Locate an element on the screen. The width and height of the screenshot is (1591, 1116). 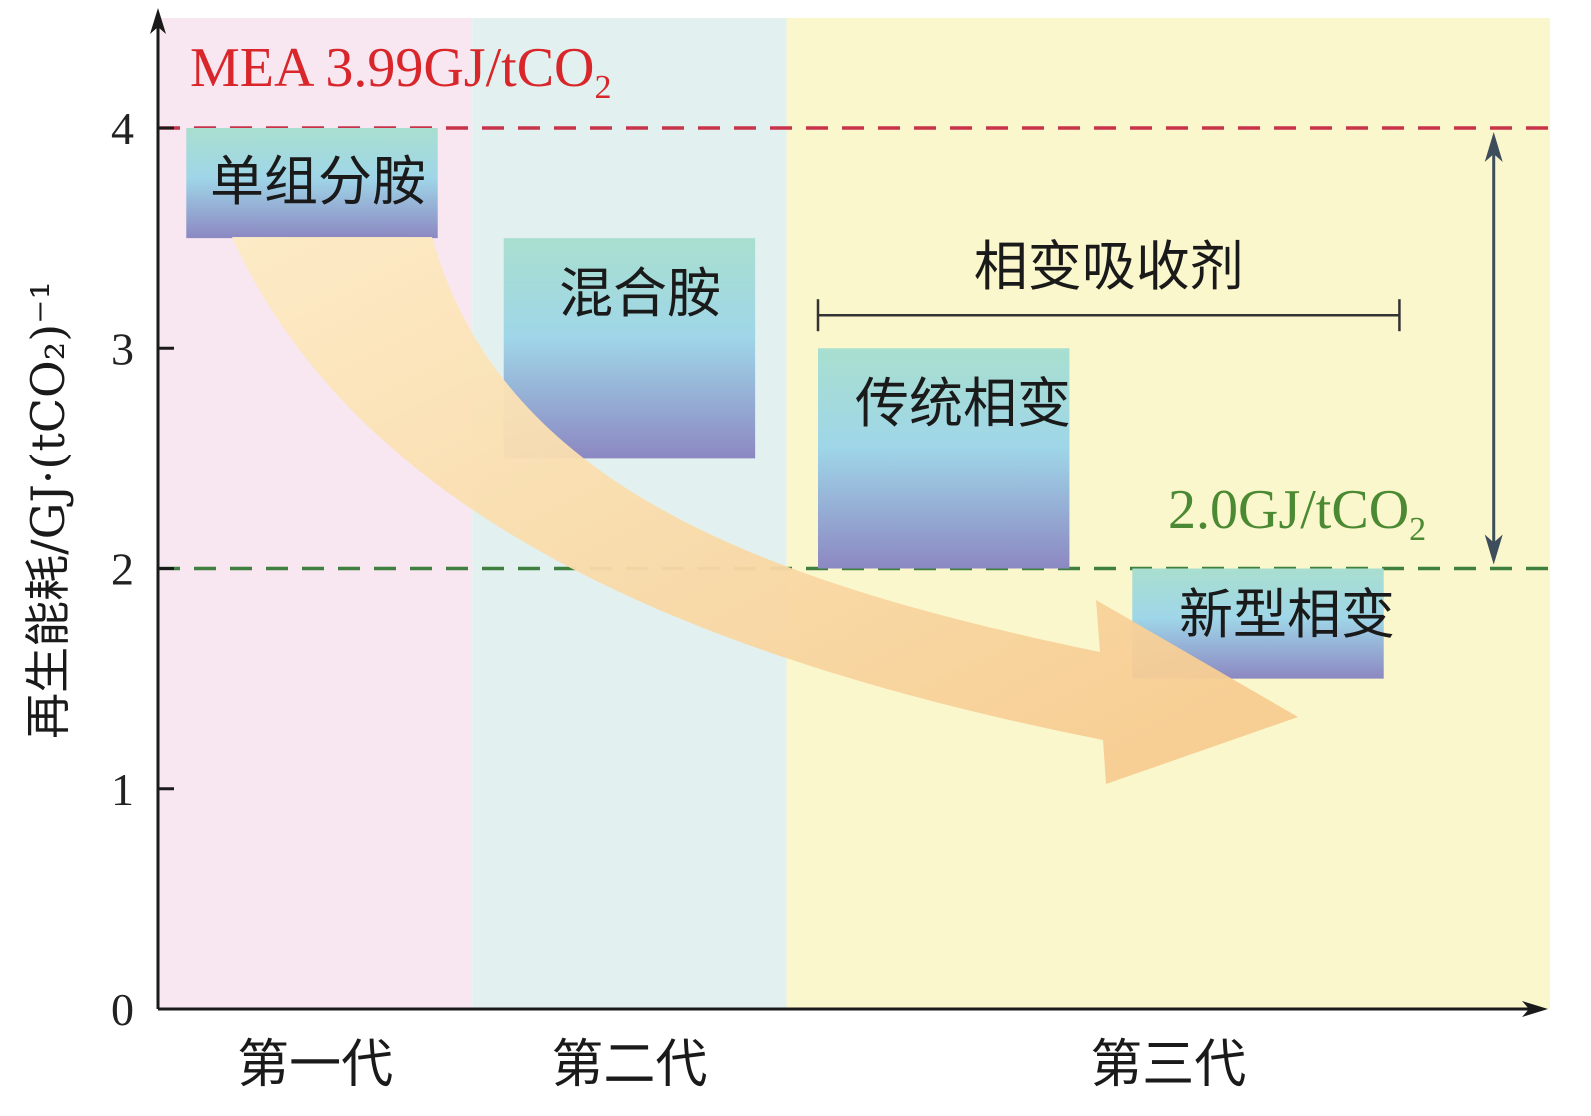
reference-line-label-1: MEA 3.99GJ/tCO2 is located at coordinates (401, 71).